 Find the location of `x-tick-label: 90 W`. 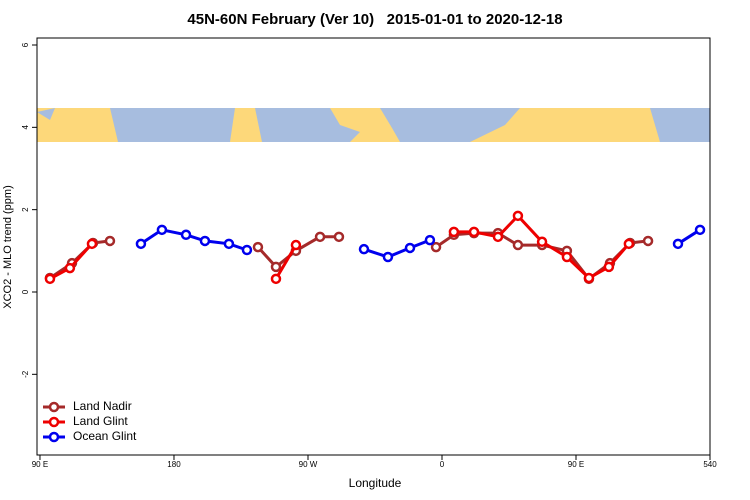

x-tick-label: 90 W is located at coordinates (308, 464).